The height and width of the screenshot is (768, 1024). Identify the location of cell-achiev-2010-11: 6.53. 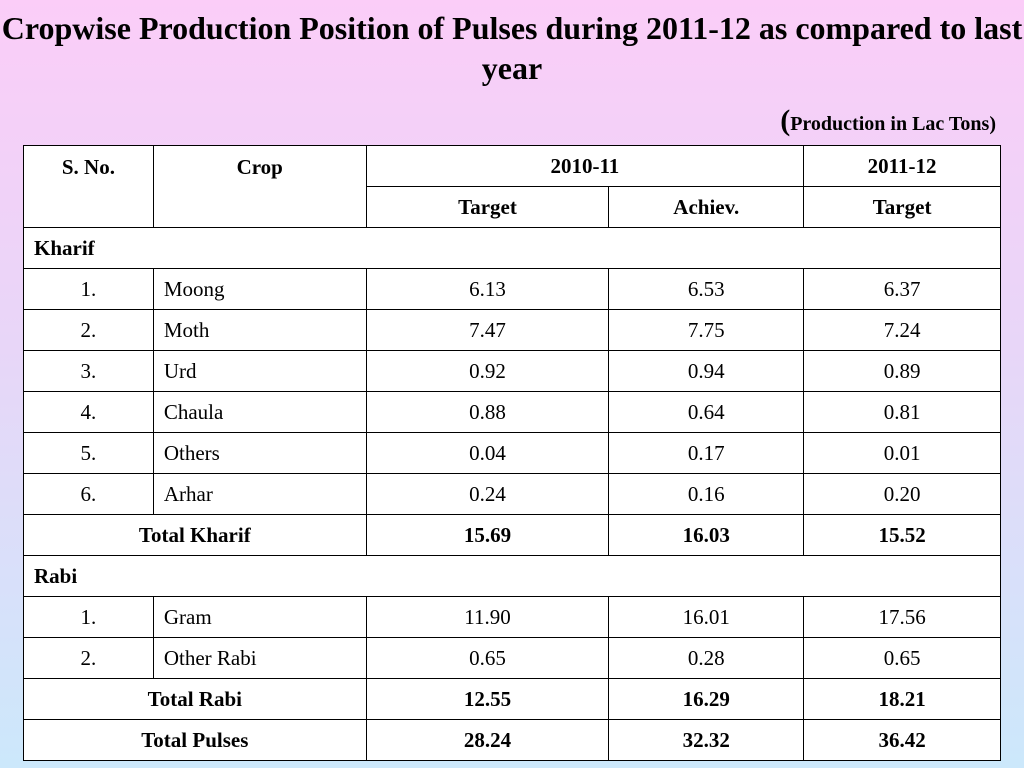
(706, 289).